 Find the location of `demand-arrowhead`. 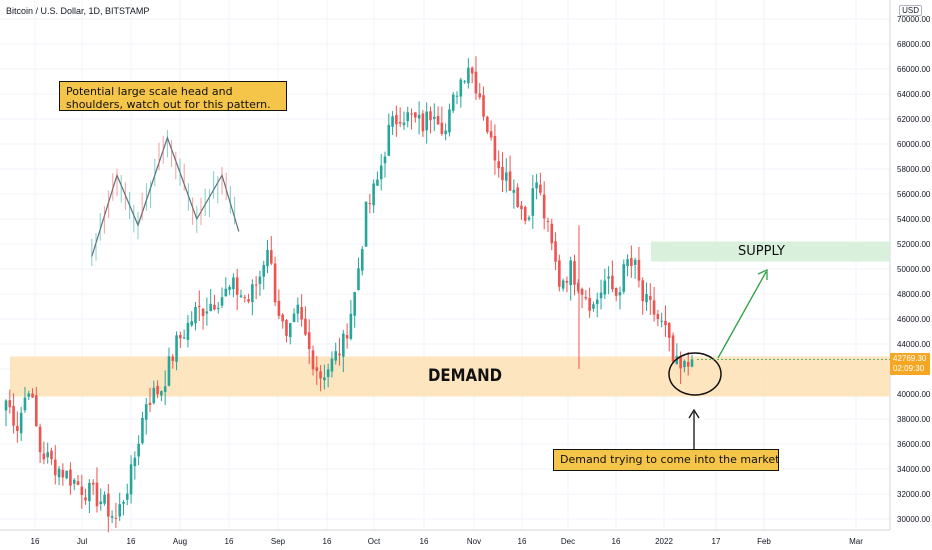

demand-arrowhead is located at coordinates (694, 413).